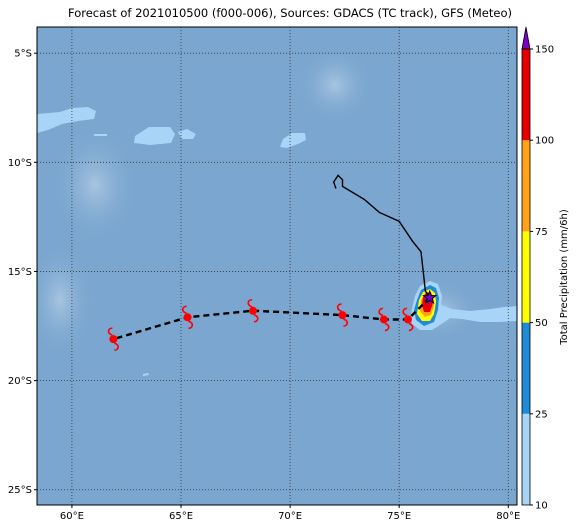  Describe the element at coordinates (544, 141) in the screenshot. I see `colorbar-tick-label: 100` at that location.